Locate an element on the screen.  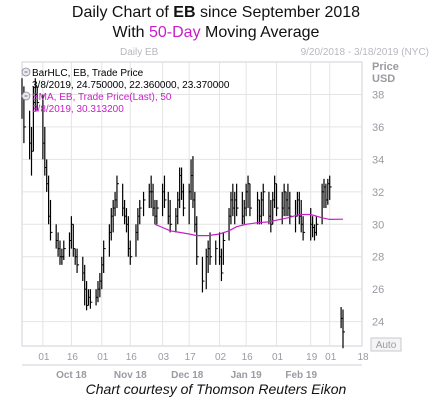
title-ticker: EB is located at coordinates (184, 12).